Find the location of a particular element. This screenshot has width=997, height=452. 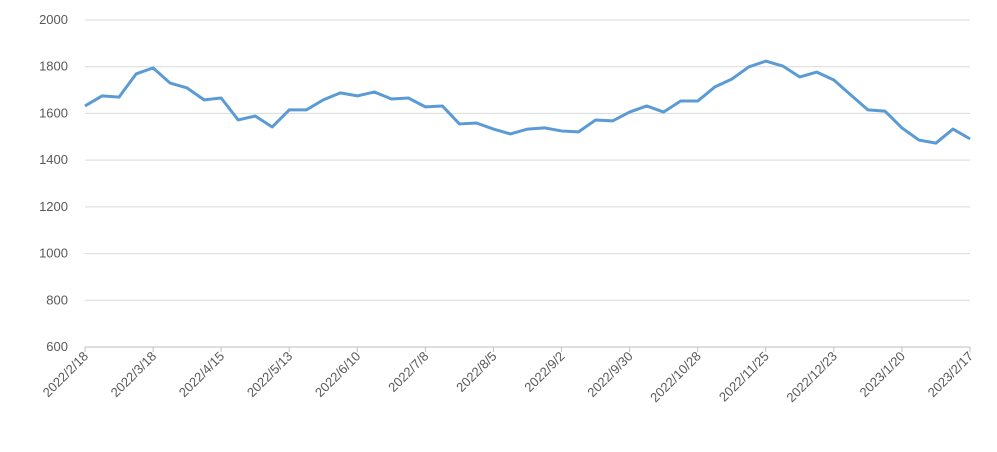

x-tick-label: 2022/2/18 is located at coordinates (66, 375).